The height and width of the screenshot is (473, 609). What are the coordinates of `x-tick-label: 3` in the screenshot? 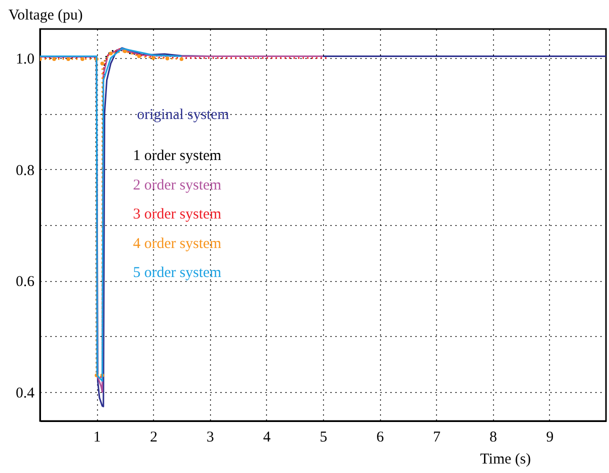 It's located at (210, 438).